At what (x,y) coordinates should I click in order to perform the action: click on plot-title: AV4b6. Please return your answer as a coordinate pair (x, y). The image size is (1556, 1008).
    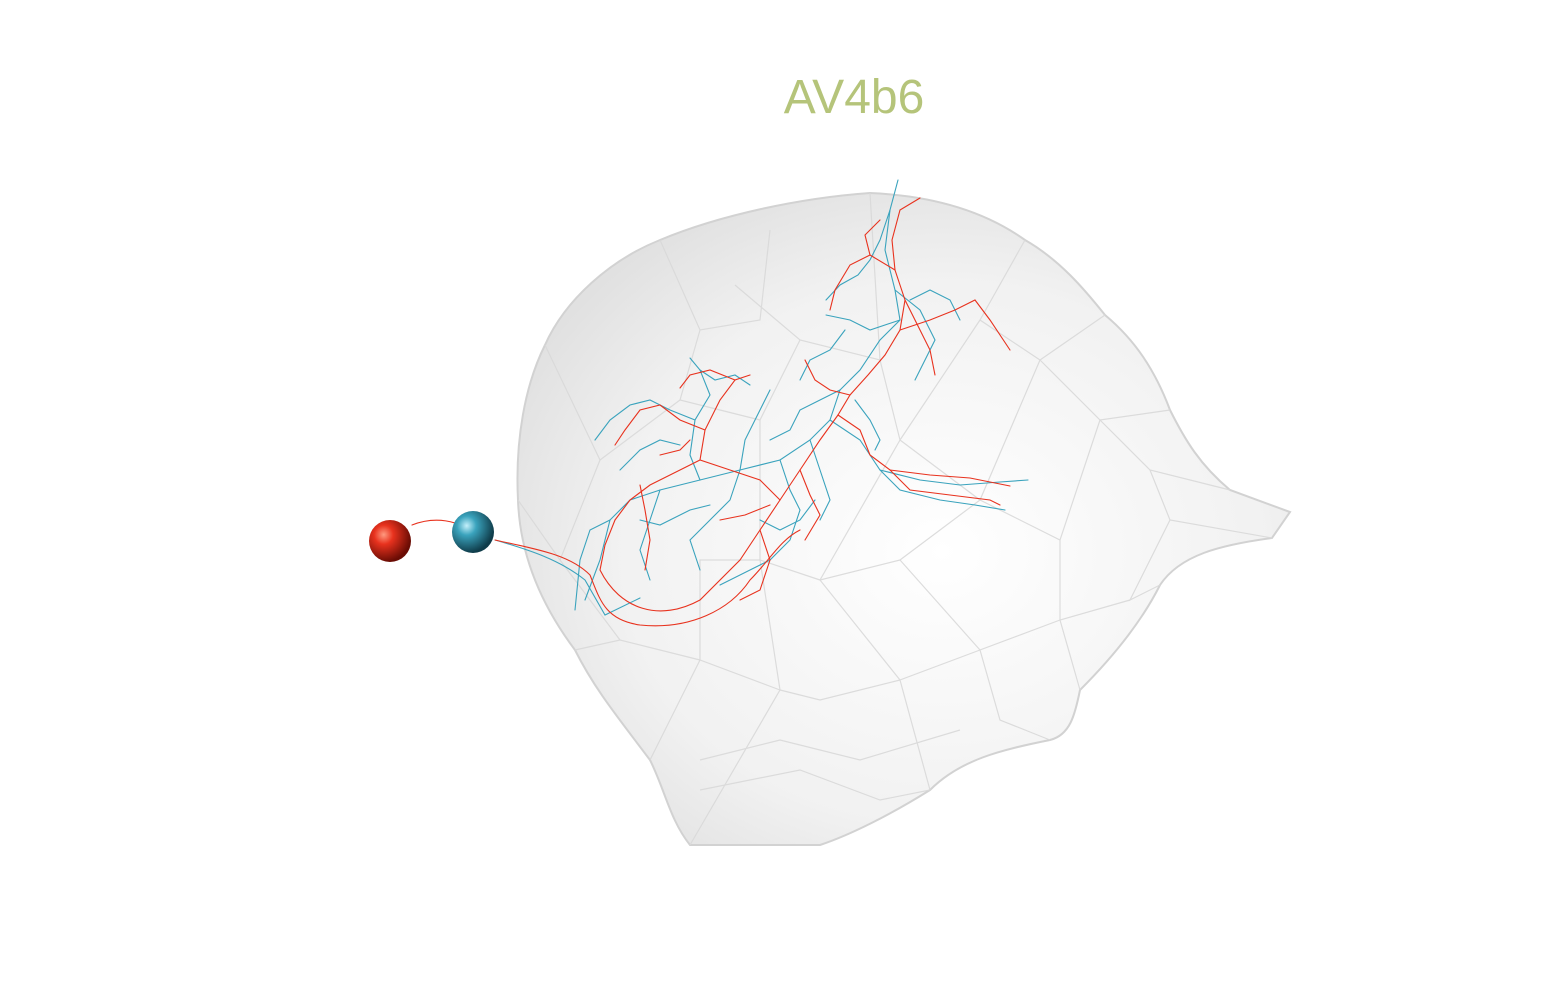
    Looking at the image, I should click on (854, 97).